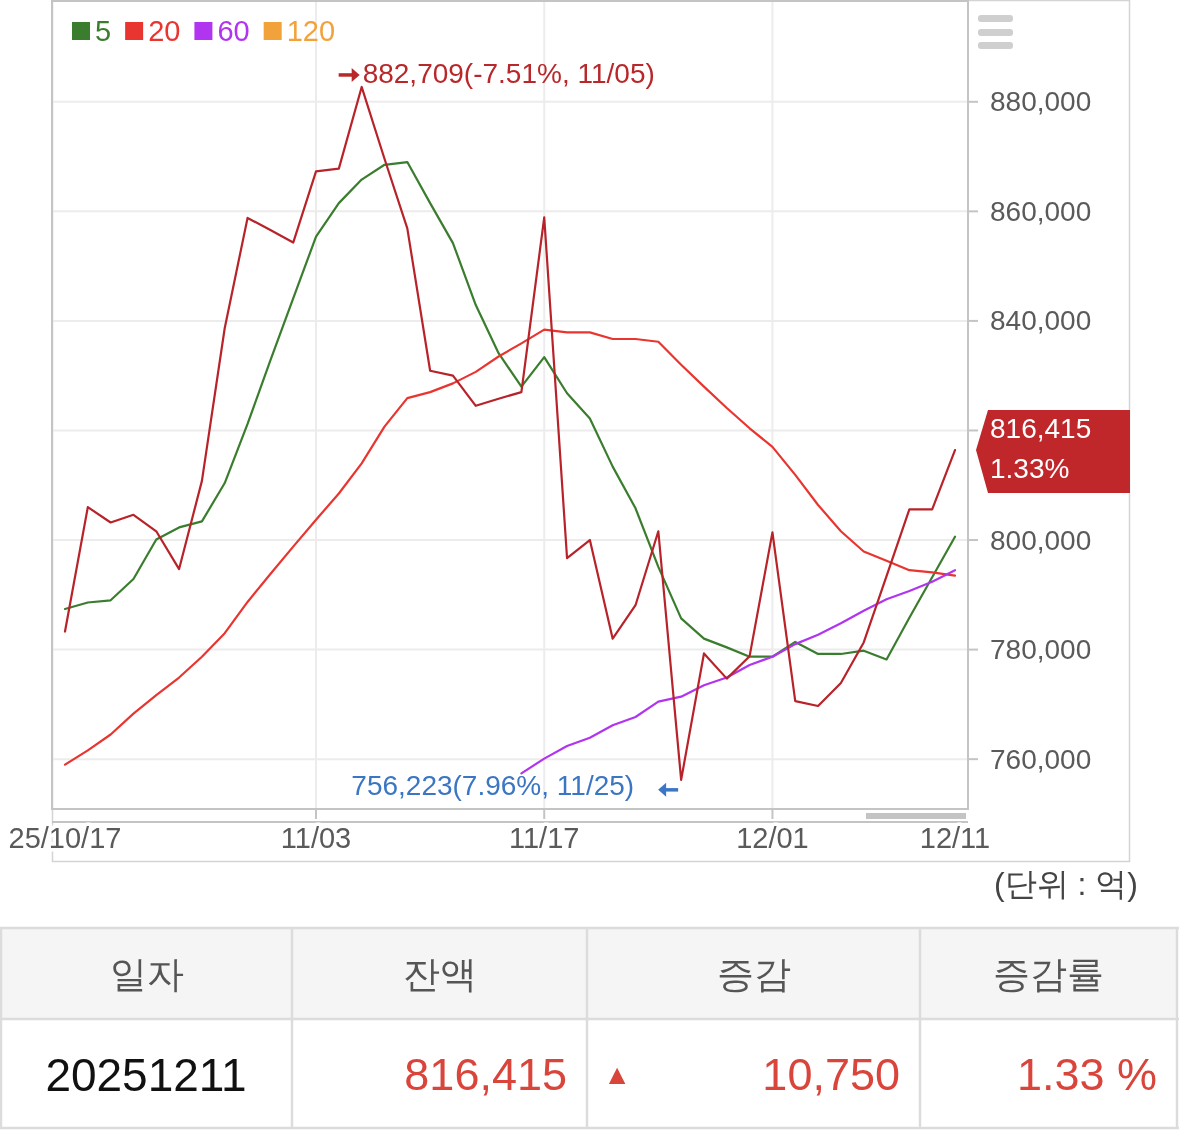 This screenshot has height=1130, width=1179. Describe the element at coordinates (311, 31) in the screenshot. I see `legend-label: 120` at that location.